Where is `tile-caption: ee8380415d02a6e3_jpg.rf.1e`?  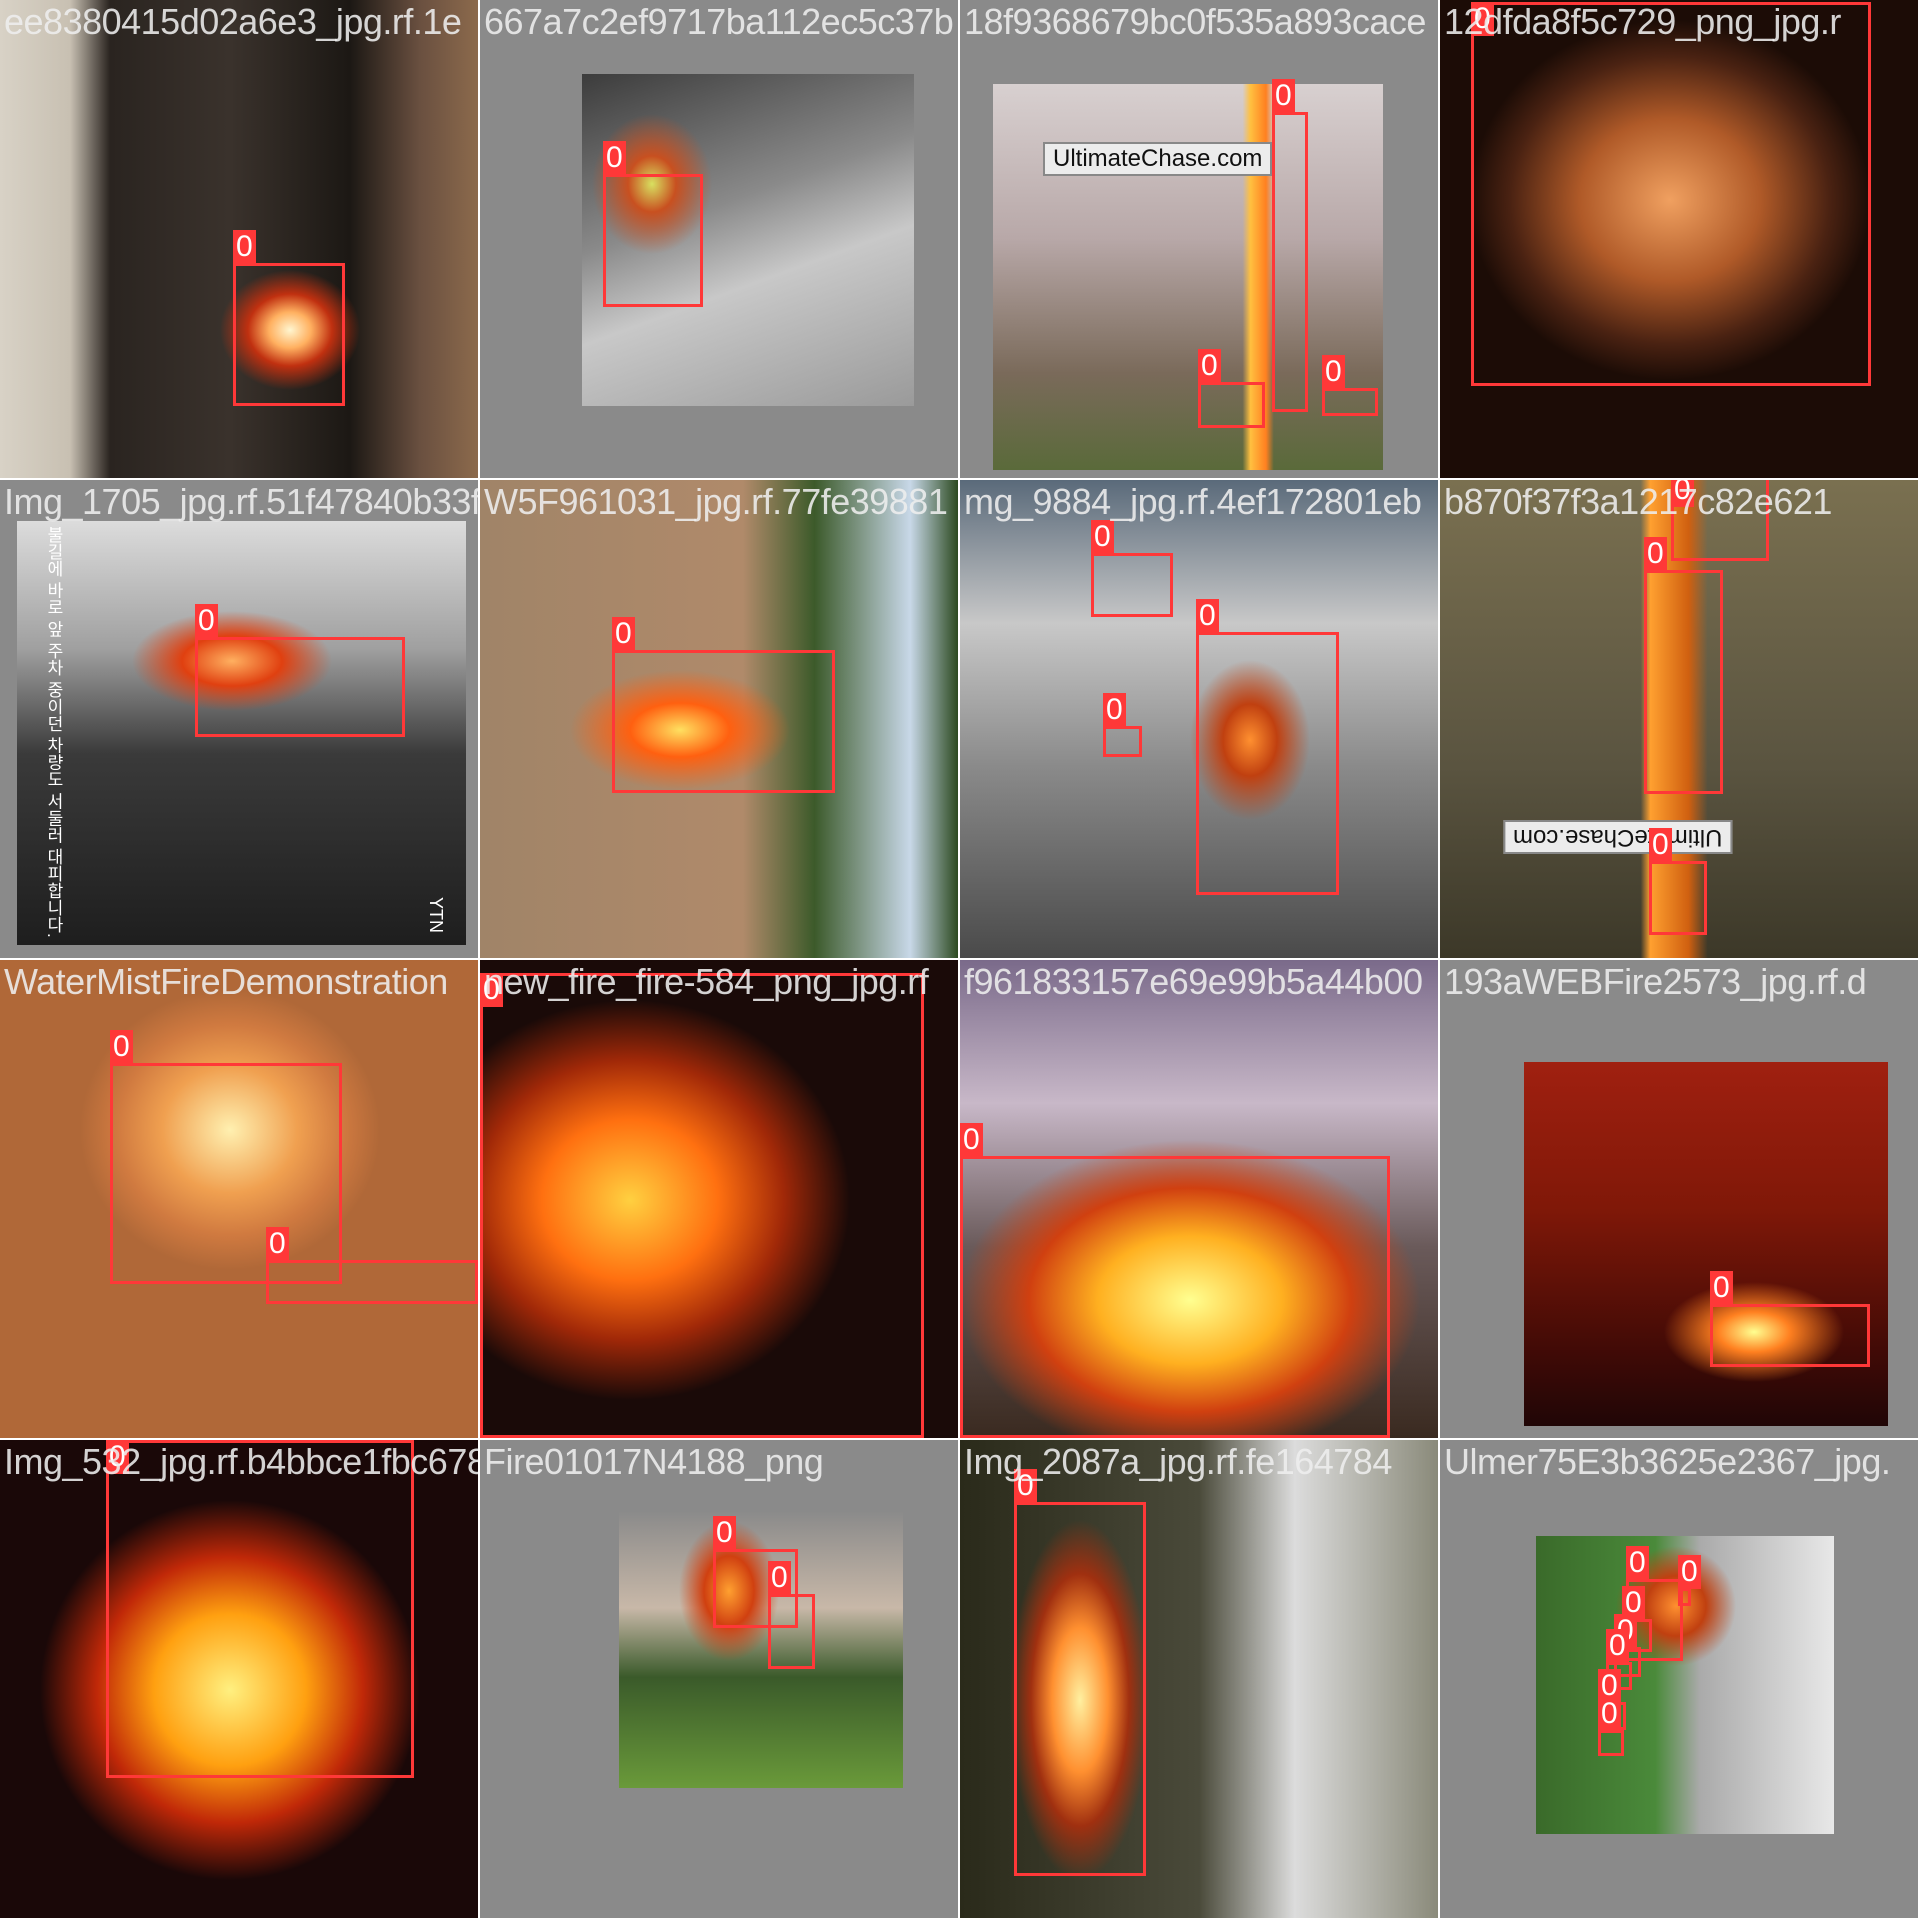
tile-caption: ee8380415d02a6e3_jpg.rf.1e is located at coordinates (233, 21).